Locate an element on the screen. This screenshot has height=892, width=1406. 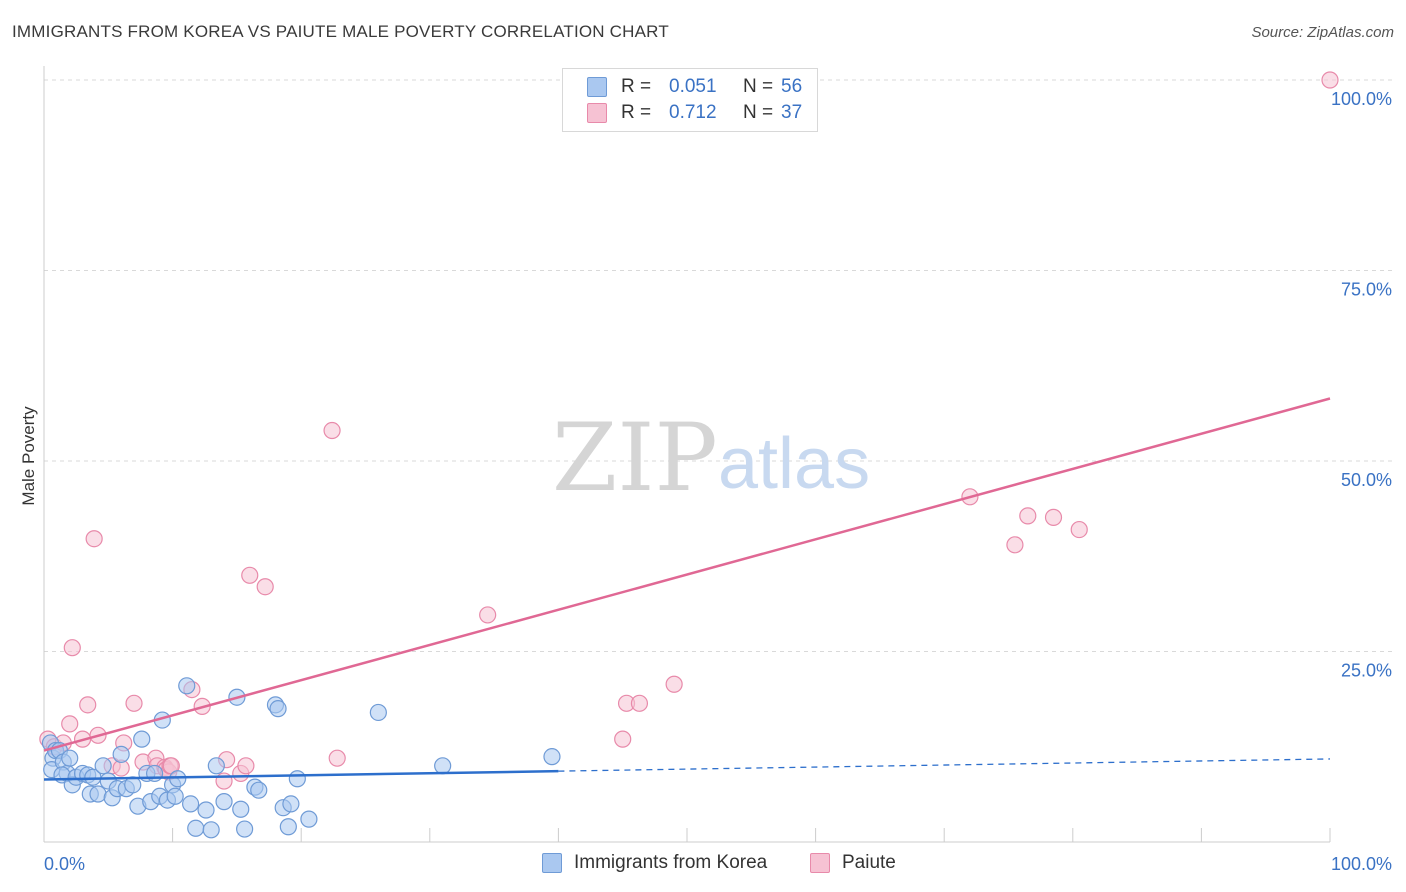
watermark: ZIP atlas is located at coordinates (711, 458).